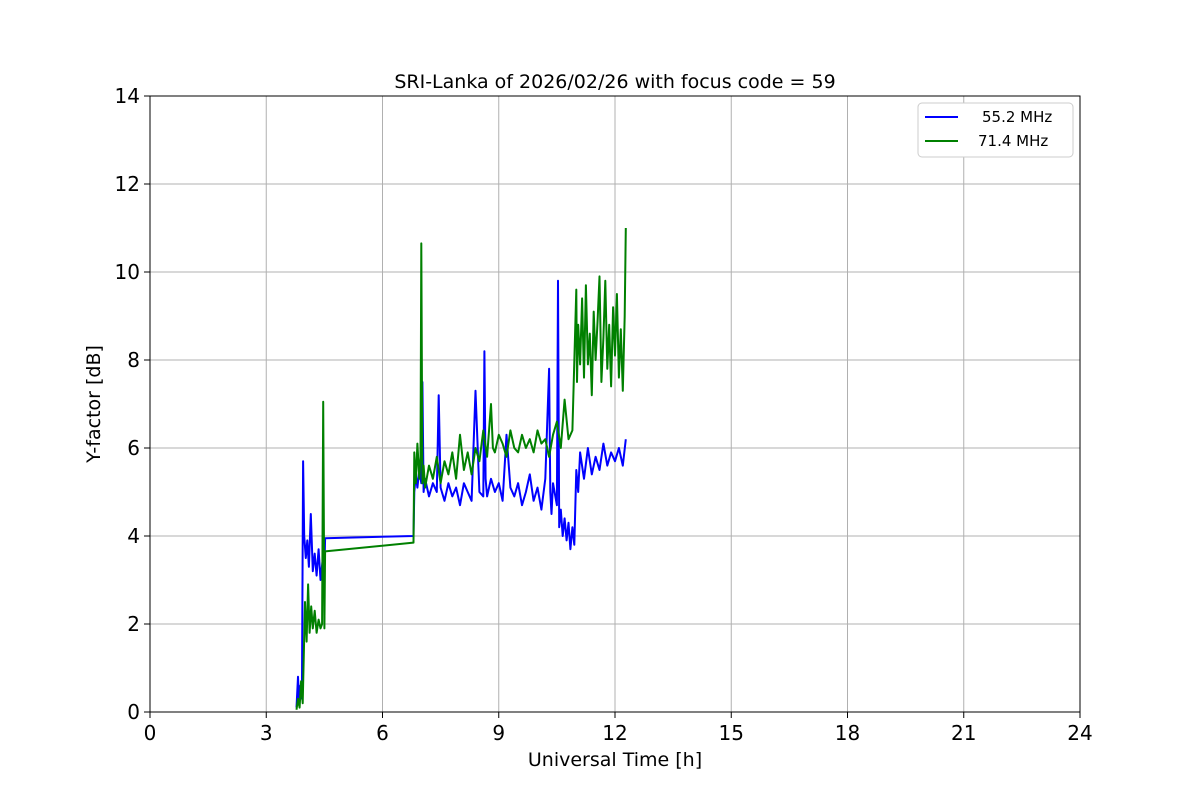 The width and height of the screenshot is (1200, 800). Describe the element at coordinates (150, 733) in the screenshot. I see `x-tick-label: 0` at that location.